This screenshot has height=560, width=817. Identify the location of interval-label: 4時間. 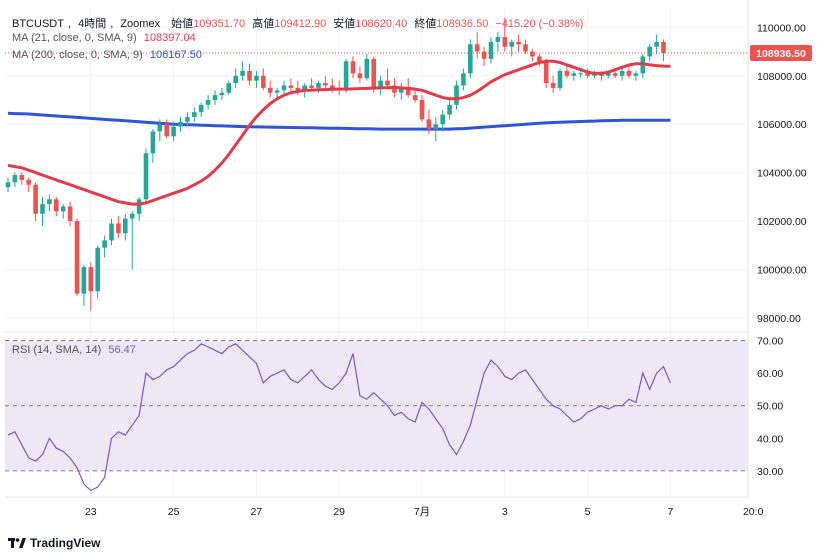
(92, 24).